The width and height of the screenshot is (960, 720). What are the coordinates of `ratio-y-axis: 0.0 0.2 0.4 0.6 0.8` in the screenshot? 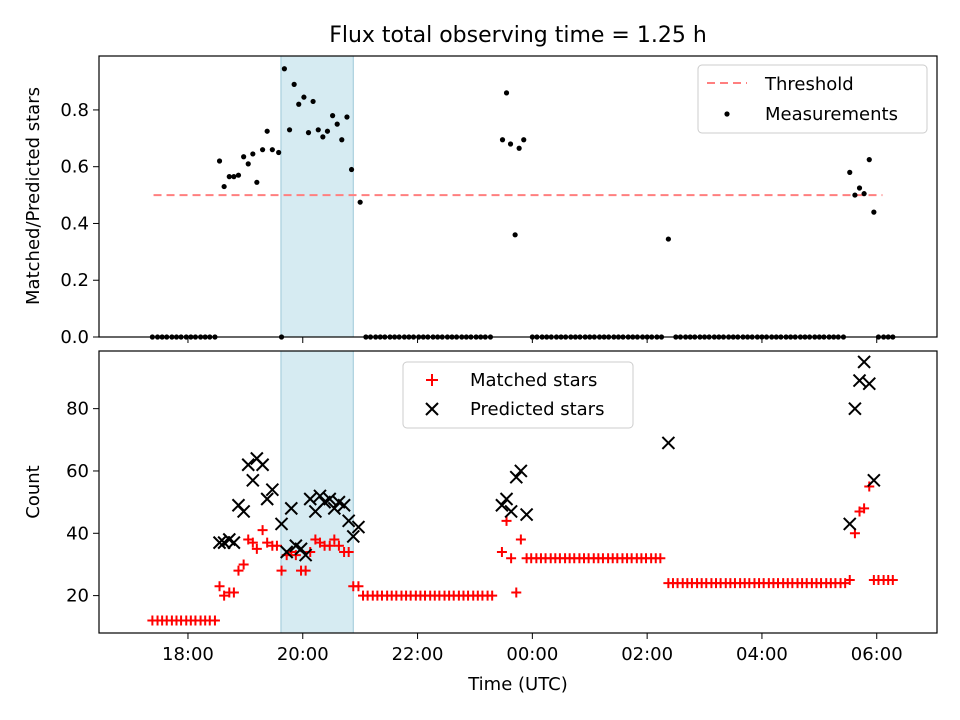 It's located at (79, 224).